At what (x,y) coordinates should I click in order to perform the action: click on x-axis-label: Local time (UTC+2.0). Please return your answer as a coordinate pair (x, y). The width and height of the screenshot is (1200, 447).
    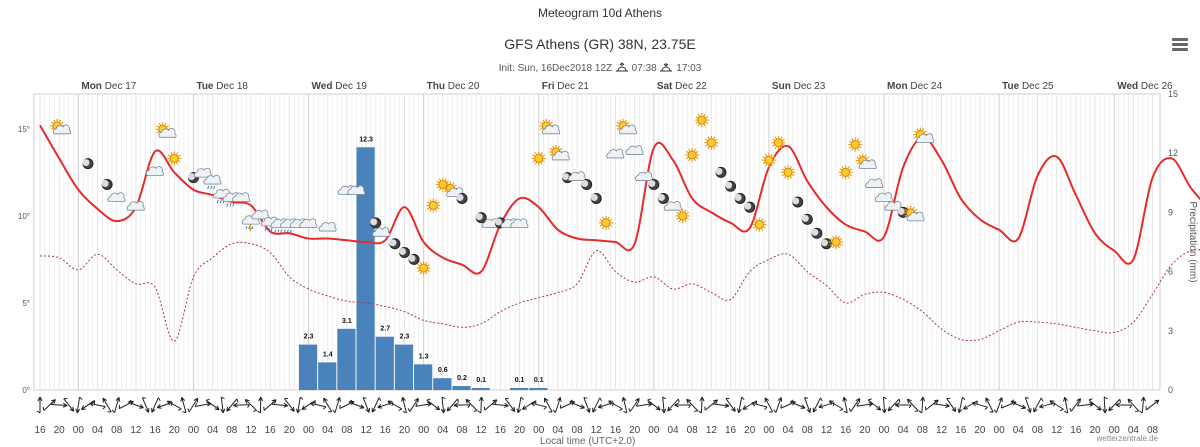
    Looking at the image, I should click on (588, 441).